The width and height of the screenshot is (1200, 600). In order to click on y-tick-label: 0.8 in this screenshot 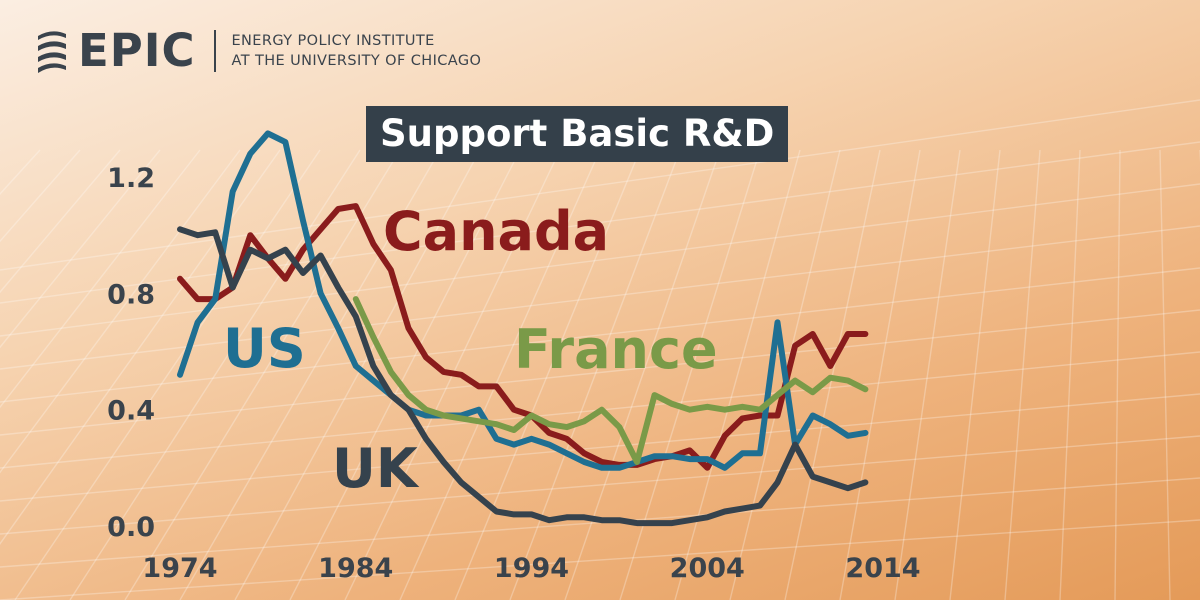, I will do `click(131, 294)`.